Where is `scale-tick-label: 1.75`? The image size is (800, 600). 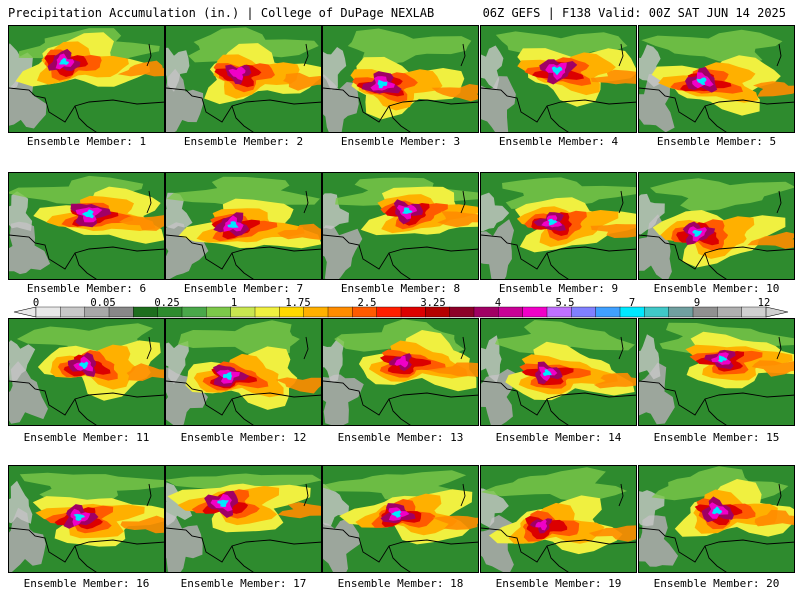
scale-tick-label: 1.75 is located at coordinates (298, 303).